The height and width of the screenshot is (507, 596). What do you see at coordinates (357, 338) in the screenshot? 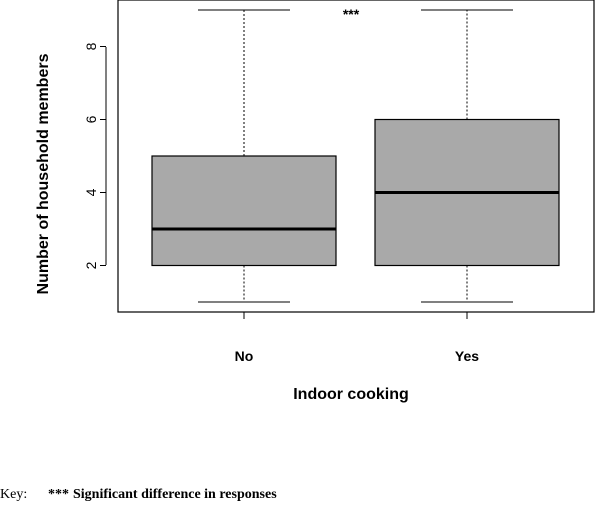
I see `x-tick-labels: No Yes` at bounding box center [357, 338].